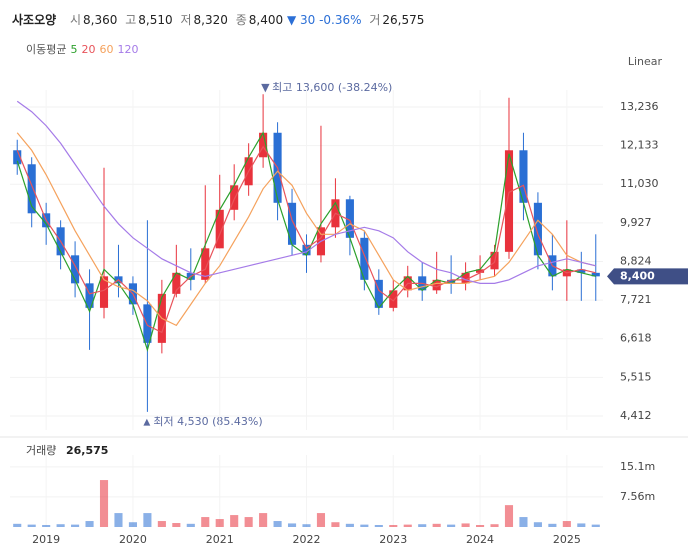 The width and height of the screenshot is (688, 555). Describe the element at coordinates (393, 539) in the screenshot. I see `x-tick-label: 2023` at that location.